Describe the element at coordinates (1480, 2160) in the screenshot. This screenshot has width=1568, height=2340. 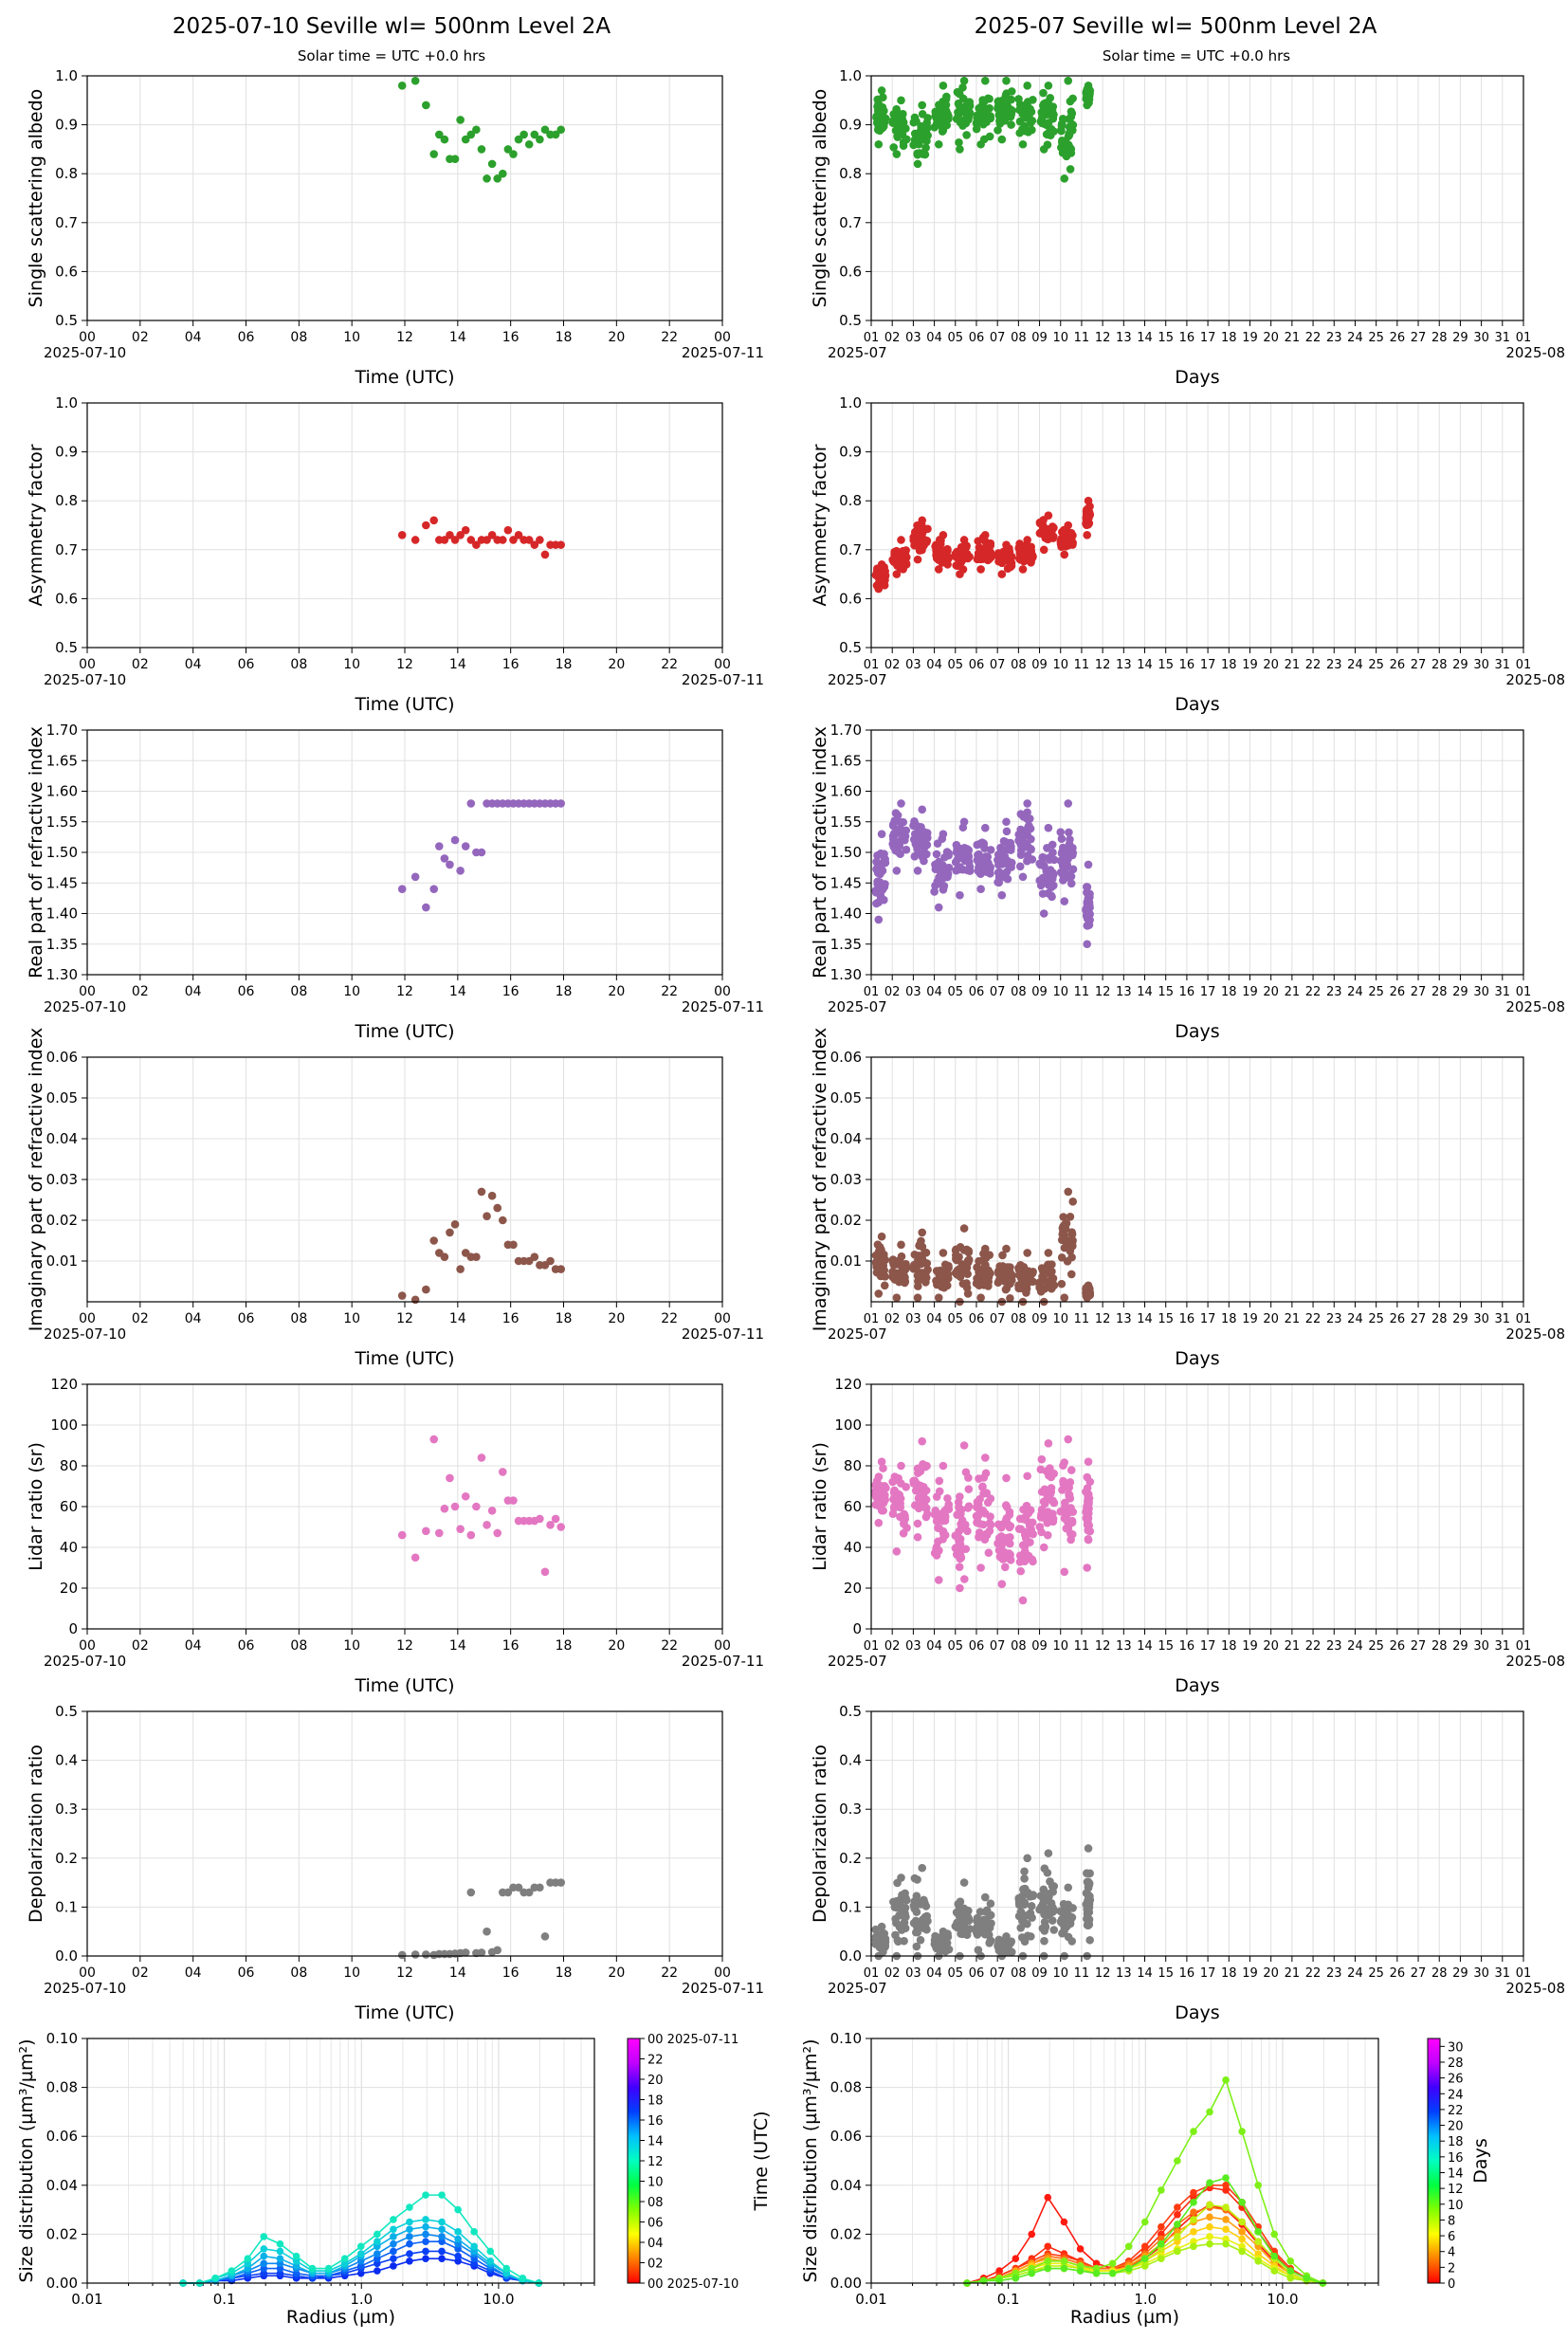
I see `colorbar-label: Days` at that location.